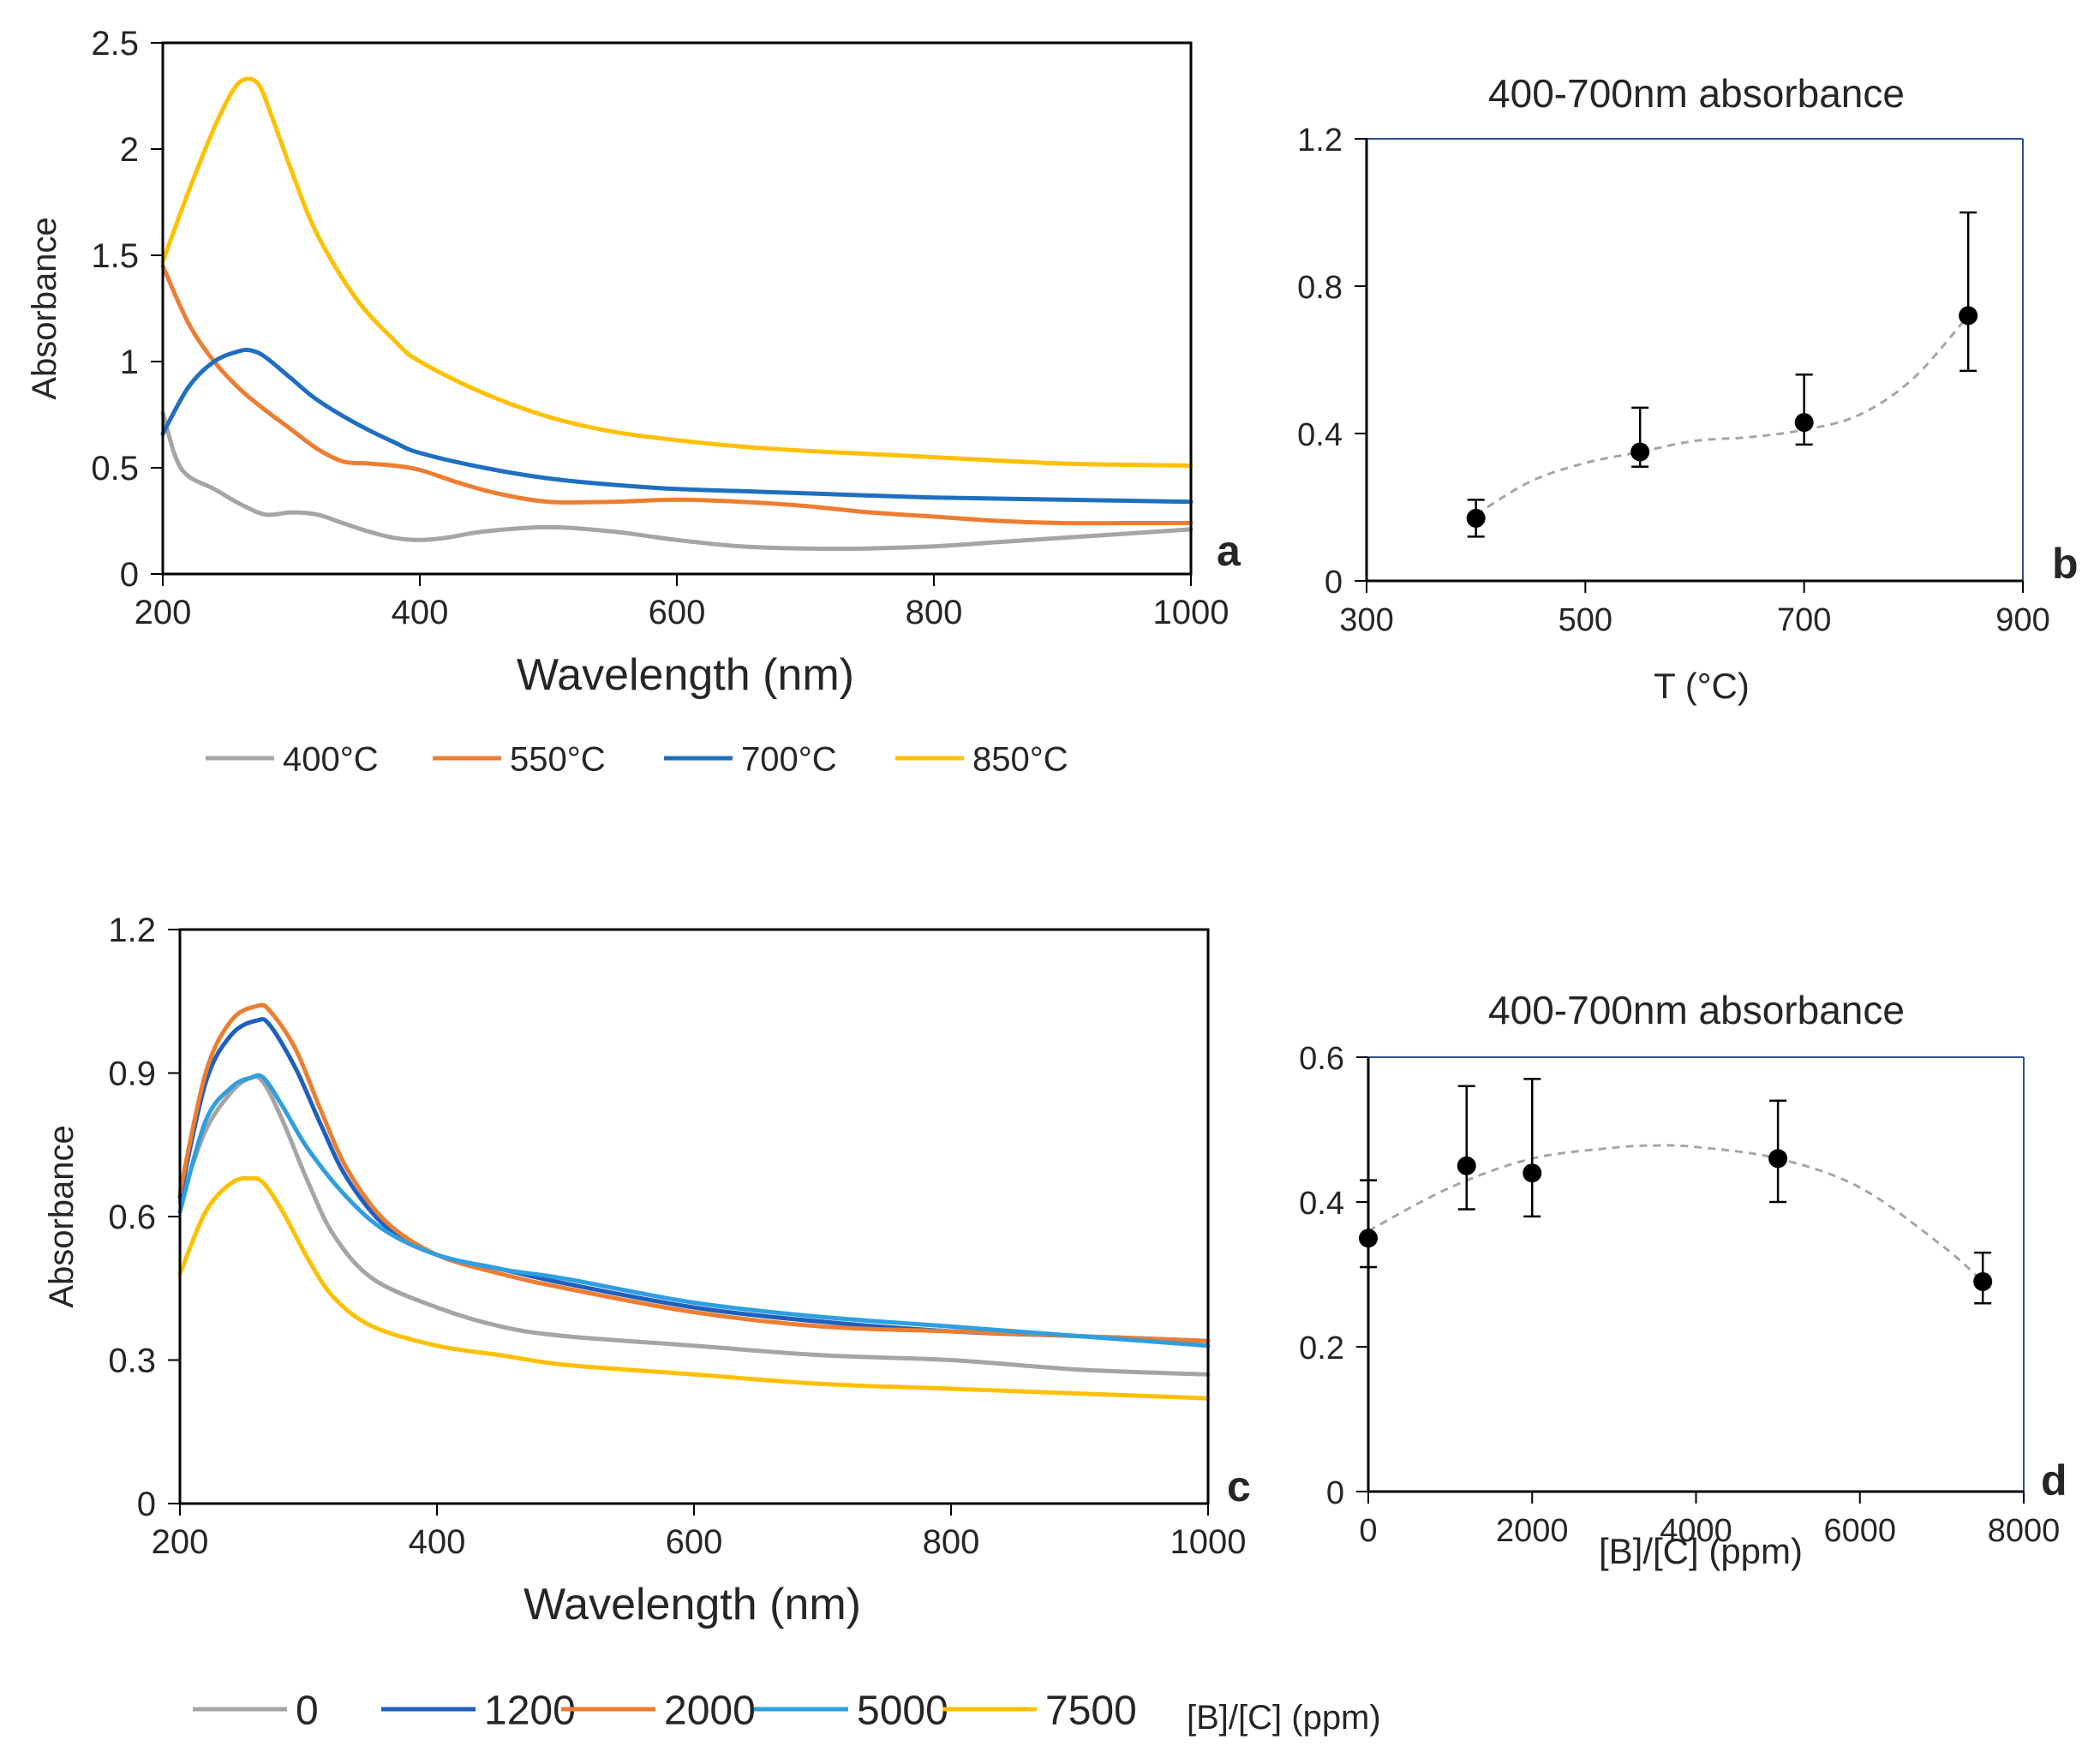 Image resolution: width=2094 pixels, height=1764 pixels. What do you see at coordinates (558, 759) in the screenshot?
I see `legend-label-550C: 550°C` at bounding box center [558, 759].